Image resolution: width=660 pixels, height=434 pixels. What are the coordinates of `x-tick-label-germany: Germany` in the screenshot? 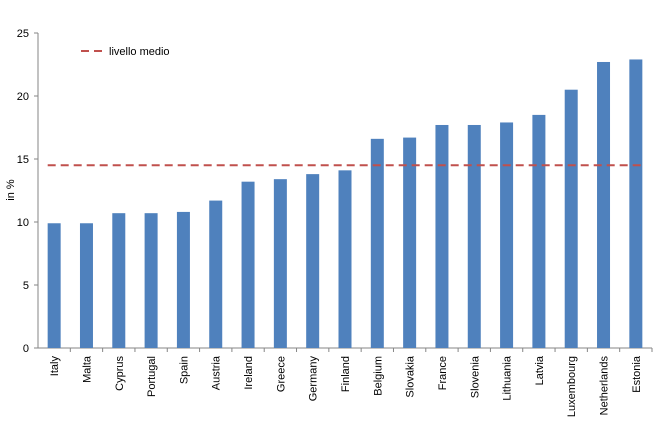 It's located at (314, 379).